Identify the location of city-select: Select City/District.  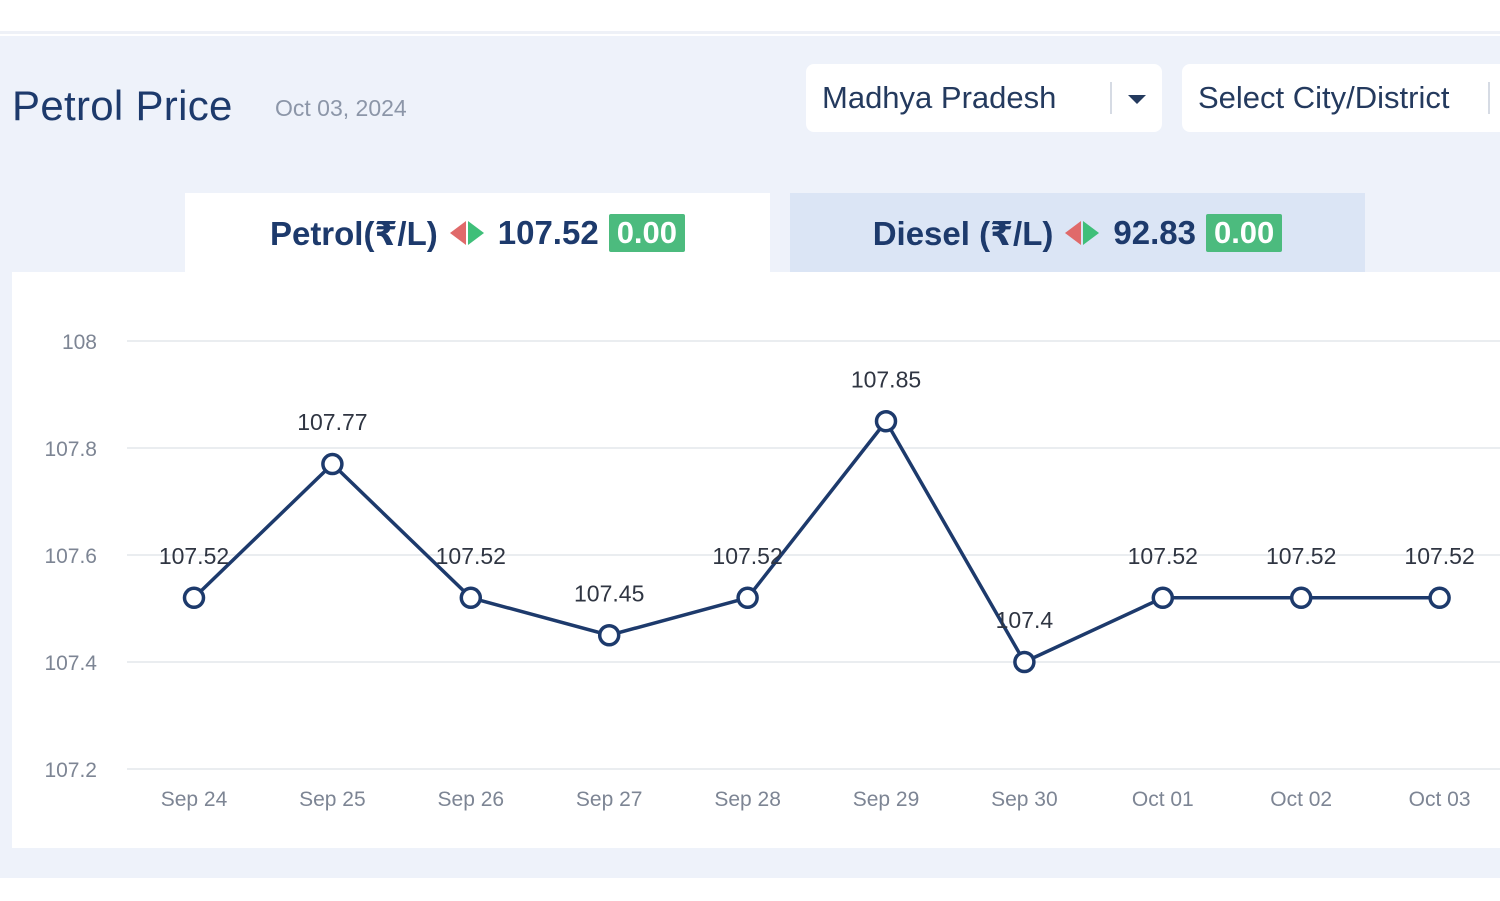
(1341, 98).